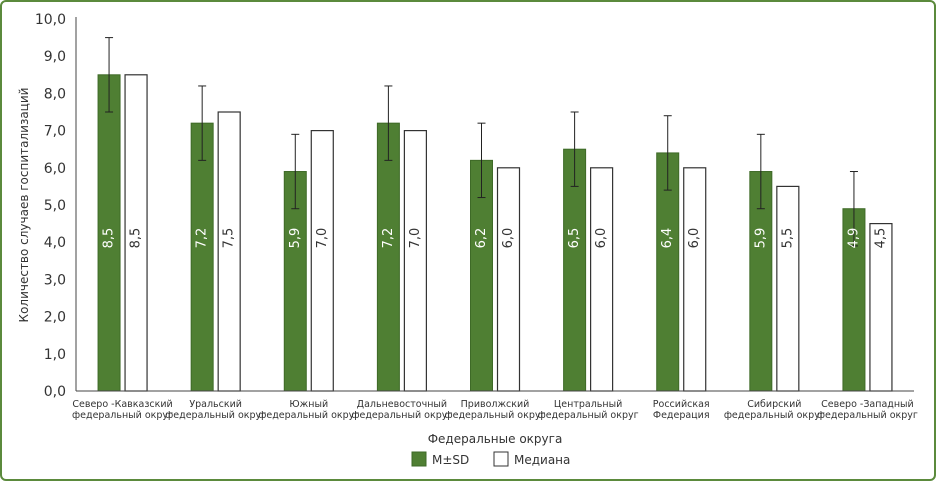  I want to click on x-category-label: Южный федеральный округ, so click(308, 410).